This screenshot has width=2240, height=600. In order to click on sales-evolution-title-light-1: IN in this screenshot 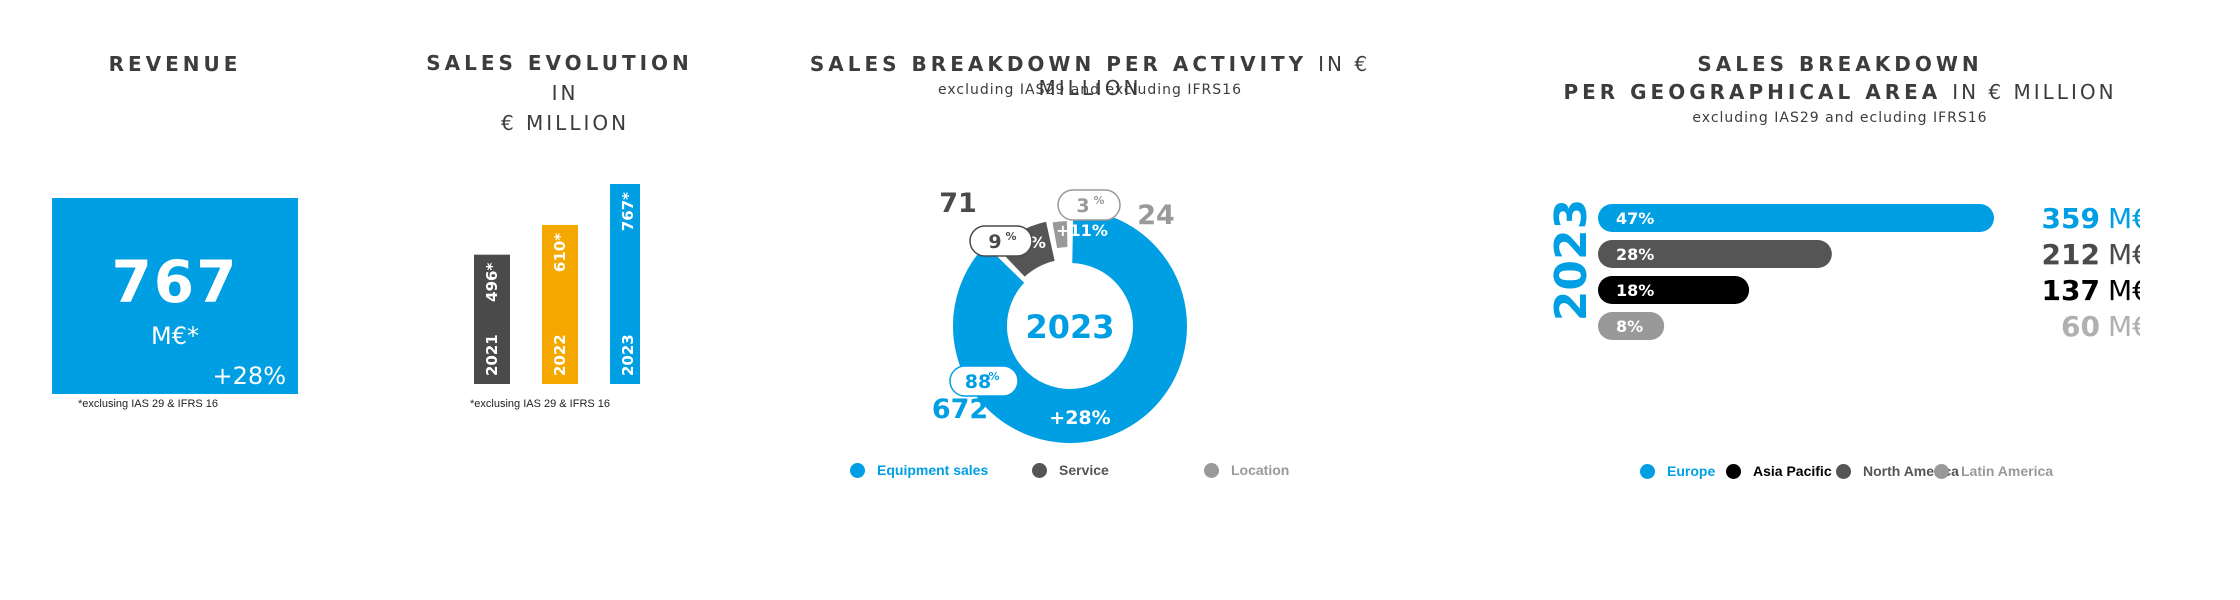, I will do `click(565, 93)`.